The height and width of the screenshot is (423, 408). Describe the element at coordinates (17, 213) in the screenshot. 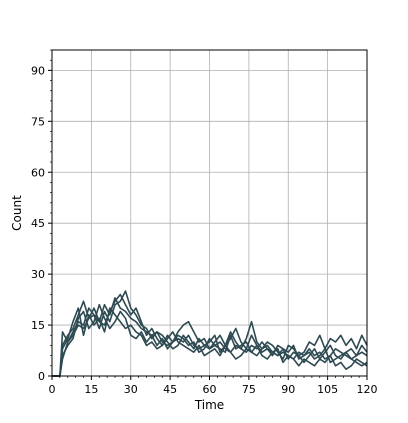

I see `y-axis-label: Count` at that location.